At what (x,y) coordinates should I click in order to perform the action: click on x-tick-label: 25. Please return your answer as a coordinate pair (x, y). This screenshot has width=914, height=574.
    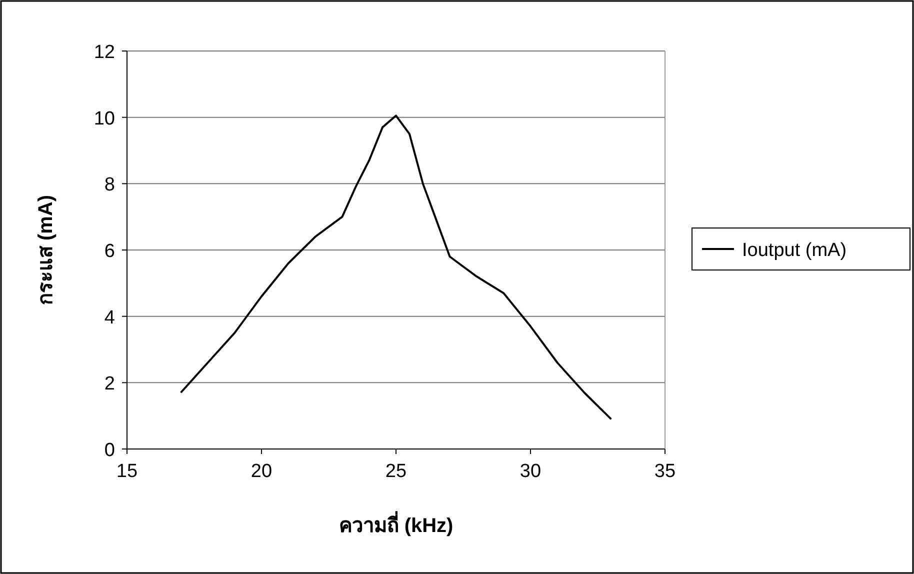
    Looking at the image, I should click on (396, 471).